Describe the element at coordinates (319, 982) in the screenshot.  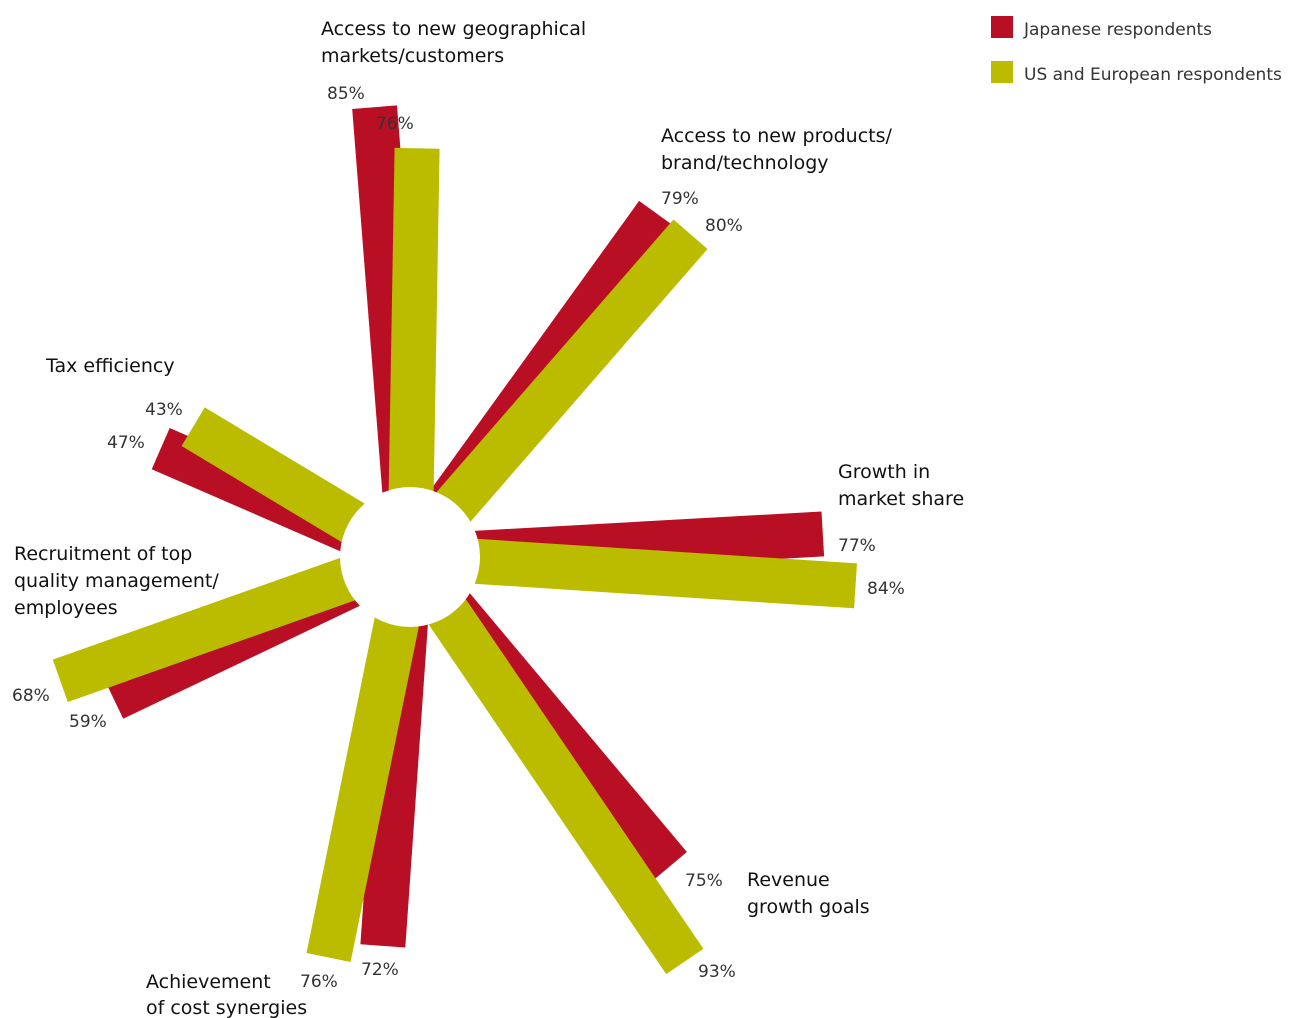
I see `value-label-cost-useu: 76%` at that location.